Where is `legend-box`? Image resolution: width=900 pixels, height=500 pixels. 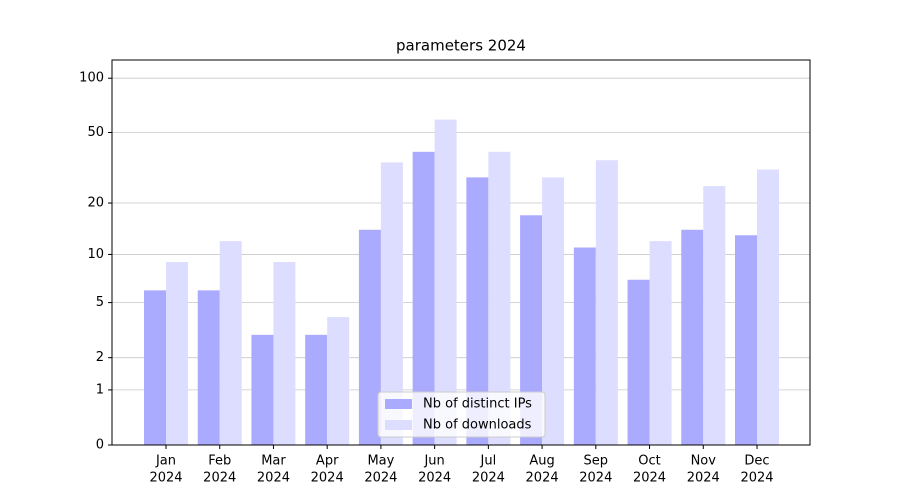 legend-box is located at coordinates (461, 414).